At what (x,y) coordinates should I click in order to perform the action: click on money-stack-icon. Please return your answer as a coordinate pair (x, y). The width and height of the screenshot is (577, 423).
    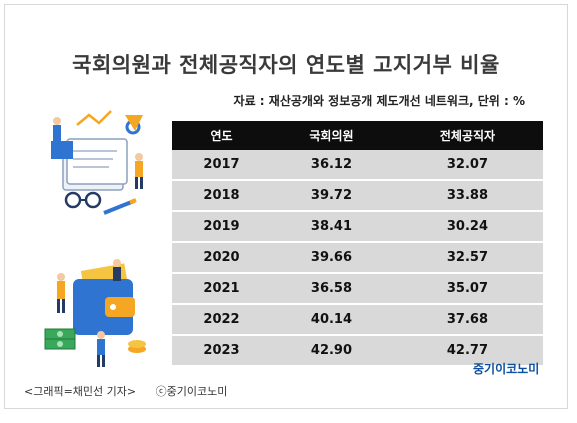
    Looking at the image, I should click on (60, 339).